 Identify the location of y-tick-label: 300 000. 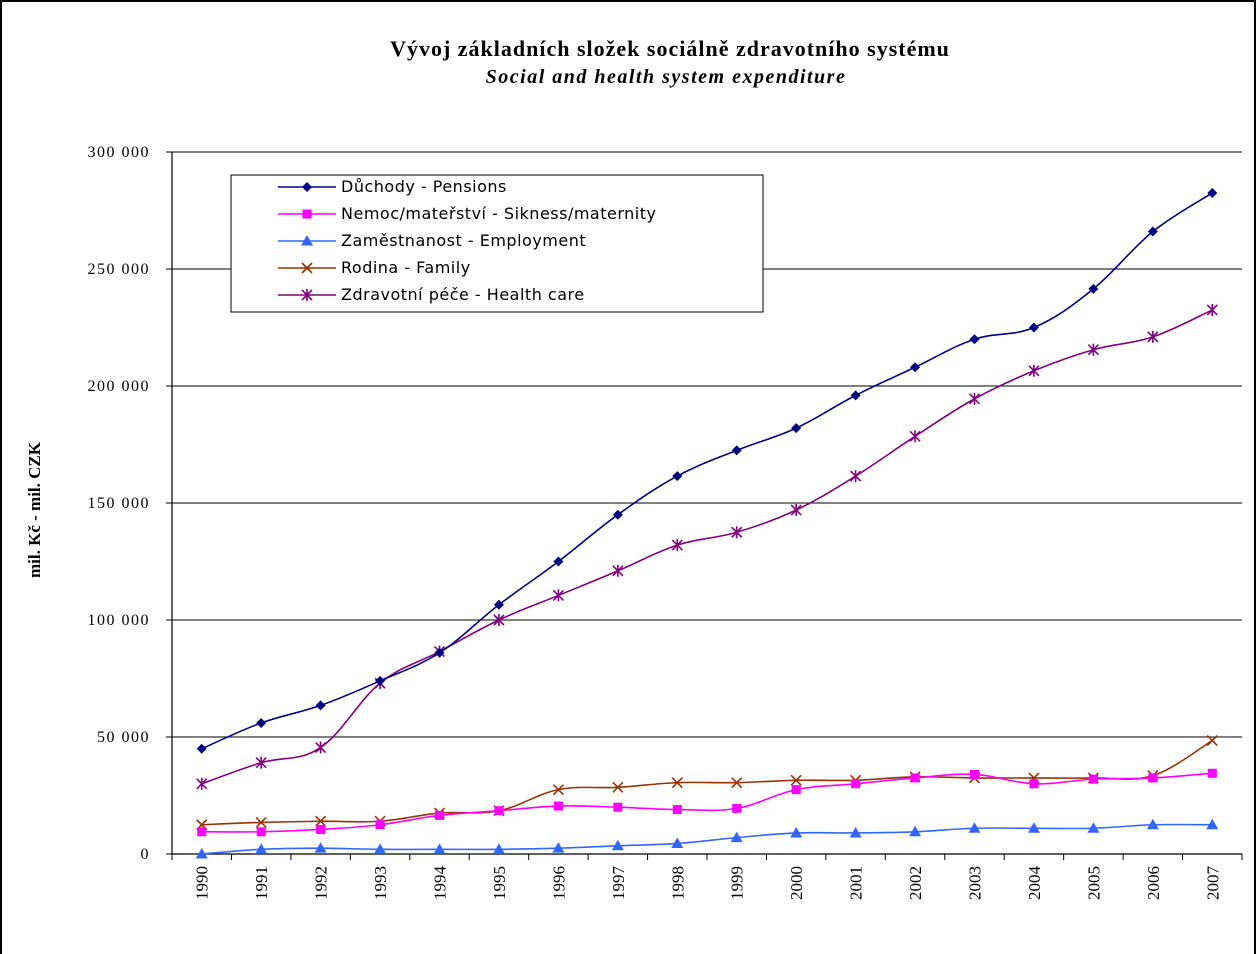
(119, 152).